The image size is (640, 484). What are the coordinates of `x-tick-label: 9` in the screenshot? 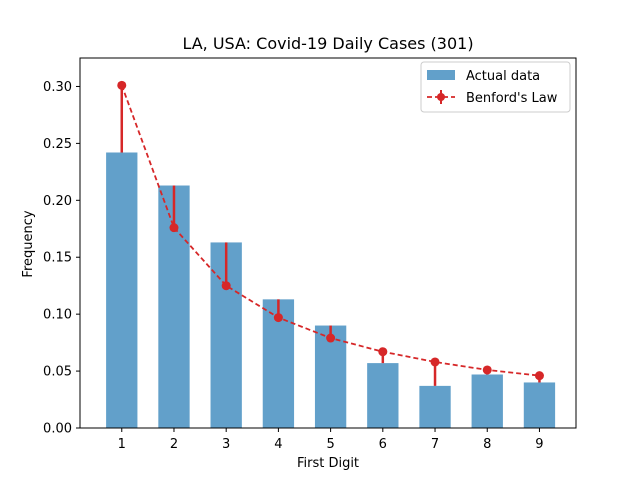 It's located at (539, 444).